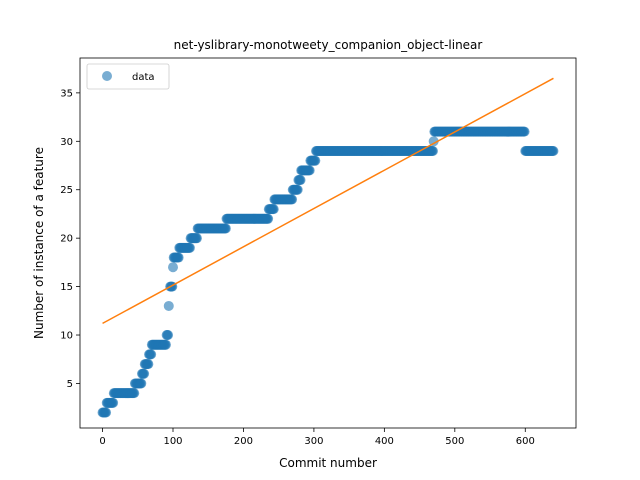 The width and height of the screenshot is (640, 480). I want to click on y-tick-label: 5, so click(70, 384).